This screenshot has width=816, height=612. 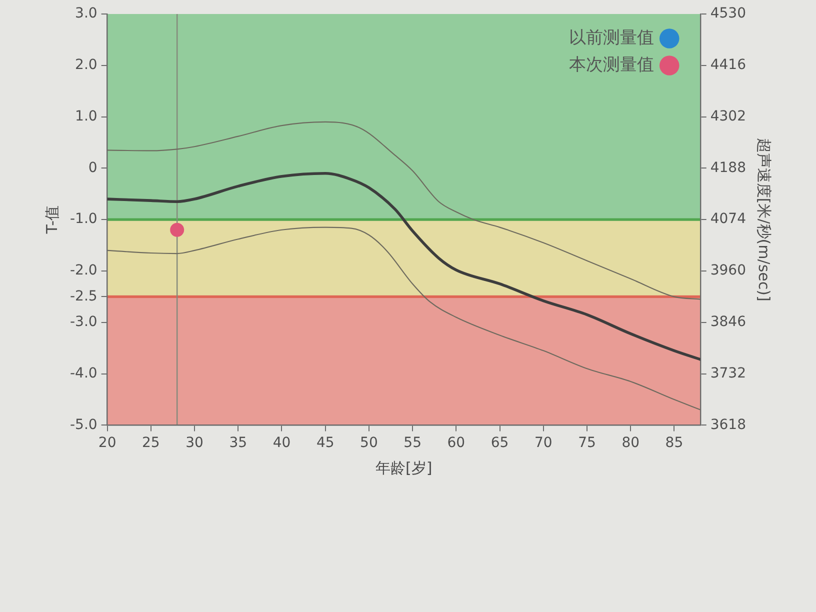 I want to click on y-tick-label: 0, so click(x=93, y=168).